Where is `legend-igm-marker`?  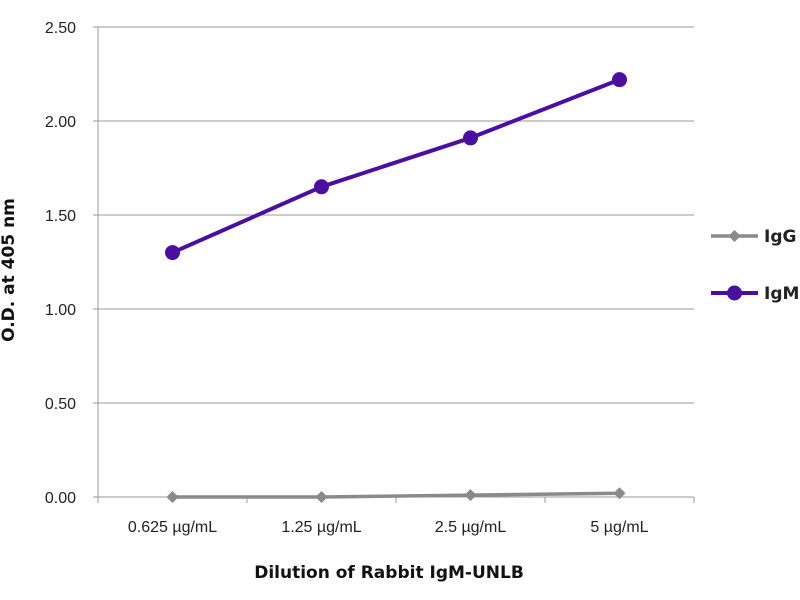 legend-igm-marker is located at coordinates (734, 293).